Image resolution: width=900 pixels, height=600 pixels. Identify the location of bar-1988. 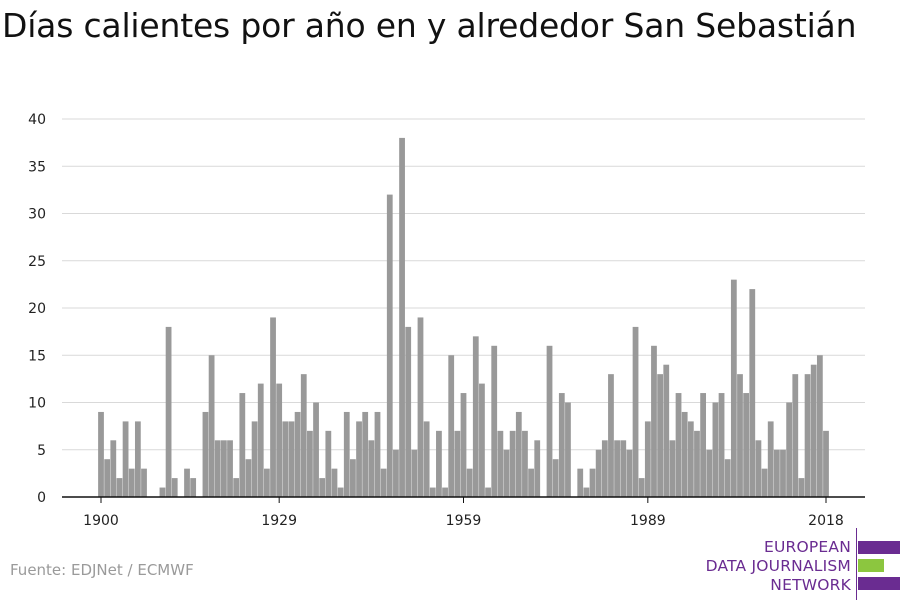
(641, 487).